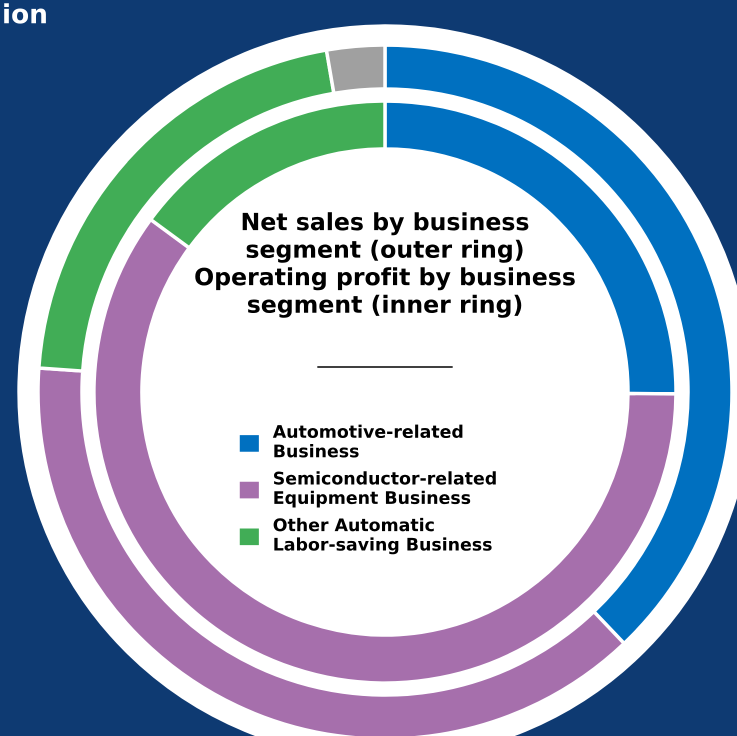 The image size is (737, 736). Describe the element at coordinates (385, 265) in the screenshot. I see `text: Net sales by business segment (outer ring) Operating profit by business segment (inner ring)` at that location.